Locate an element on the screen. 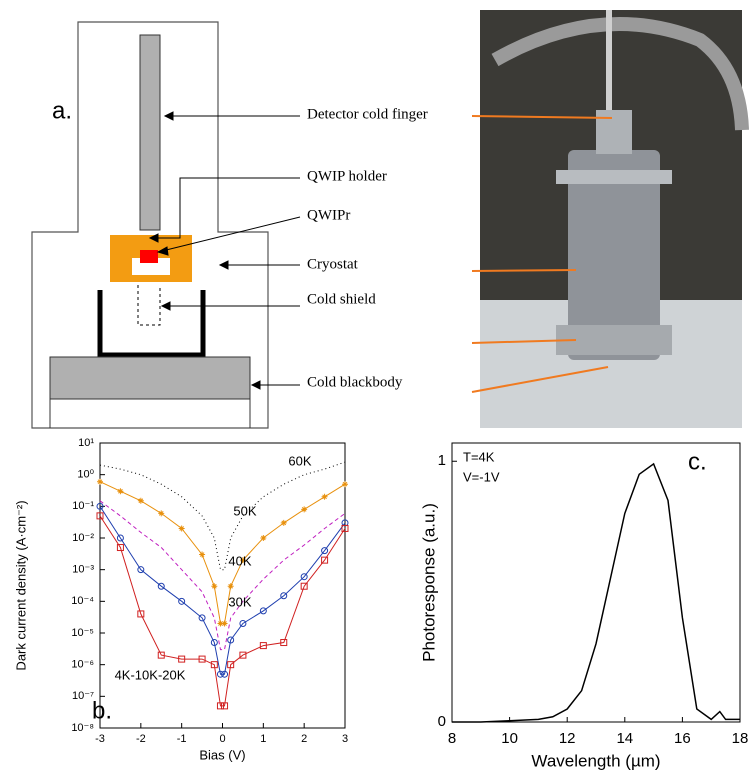 Image resolution: width=752 pixels, height=778 pixels. qwip is located at coordinates (149, 256).